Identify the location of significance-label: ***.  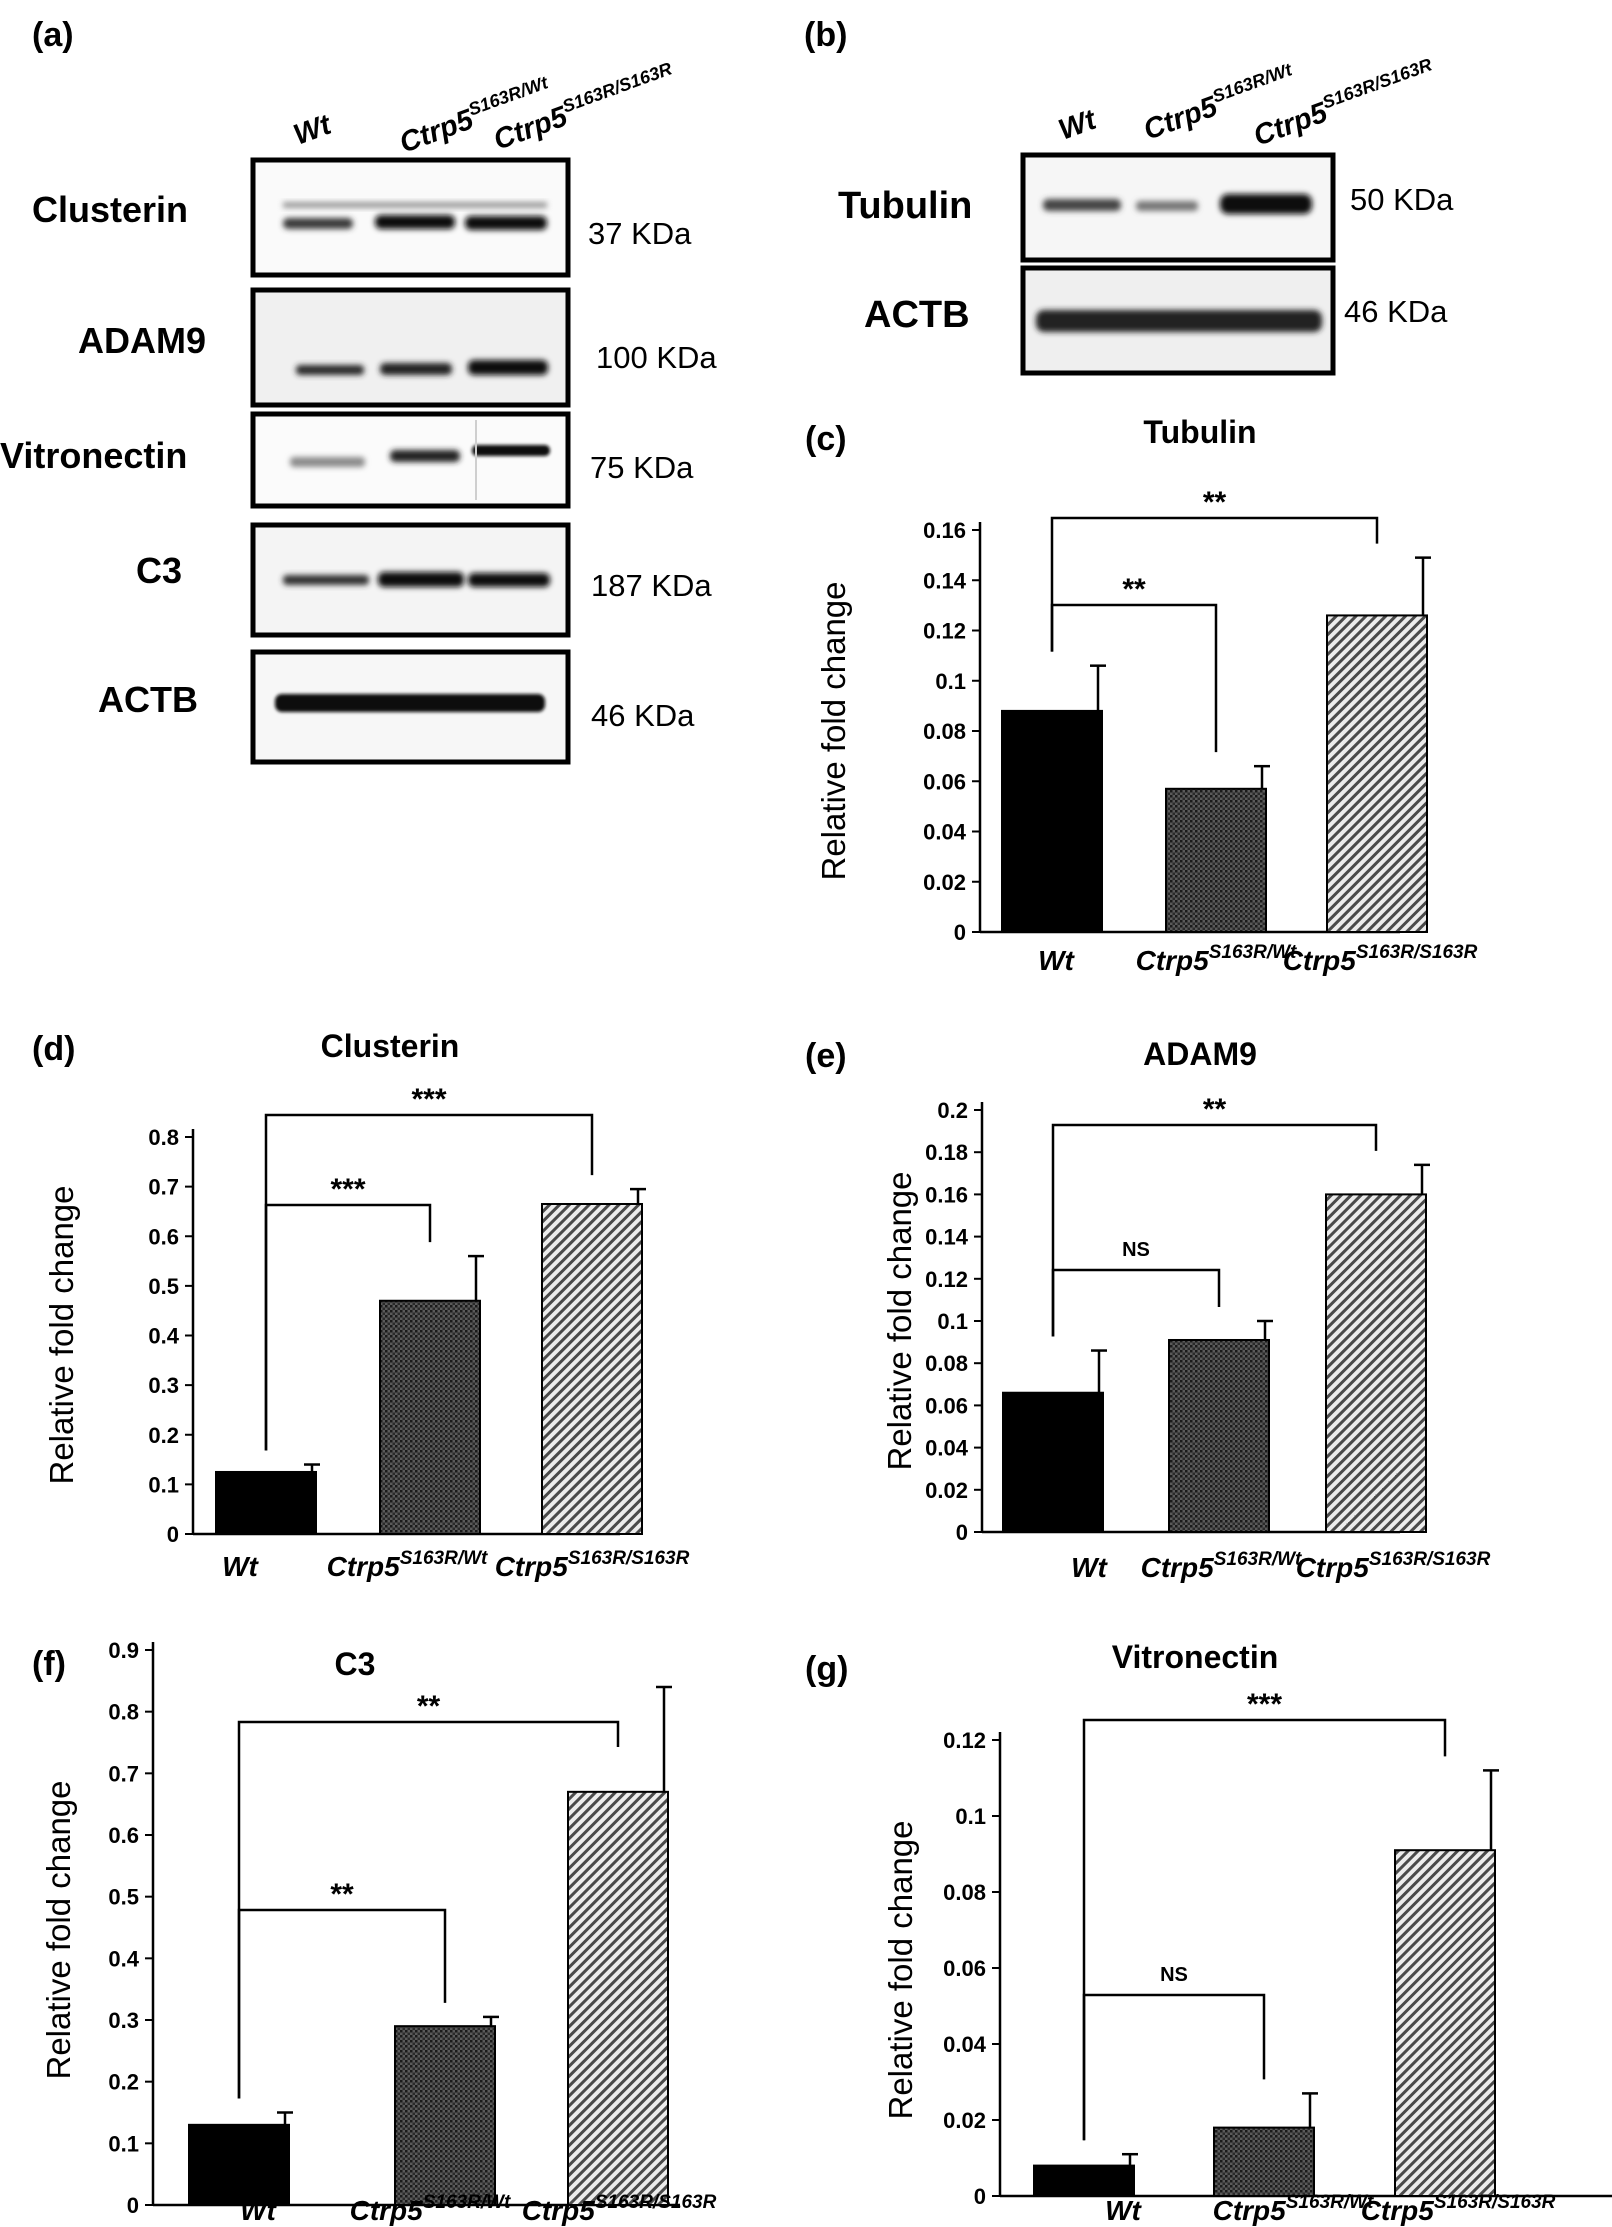
(428, 1099).